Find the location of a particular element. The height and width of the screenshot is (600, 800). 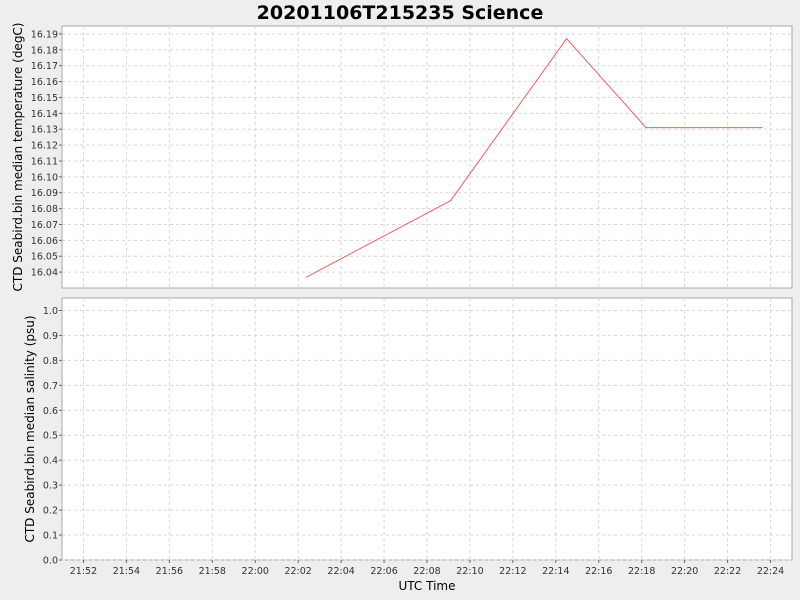

x-tick-label-0: 21:52 is located at coordinates (83, 571).